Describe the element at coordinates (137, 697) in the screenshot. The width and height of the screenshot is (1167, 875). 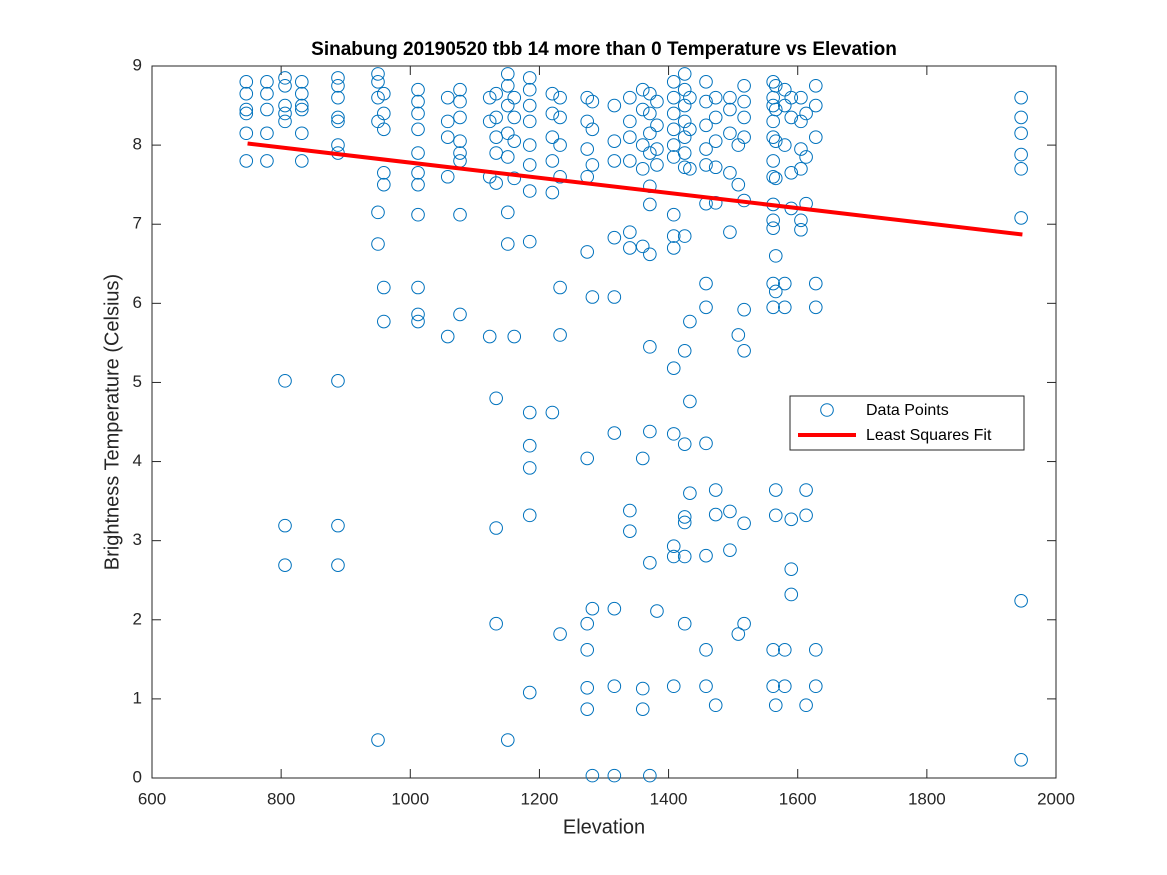
I see `y-tick-label: 1` at that location.